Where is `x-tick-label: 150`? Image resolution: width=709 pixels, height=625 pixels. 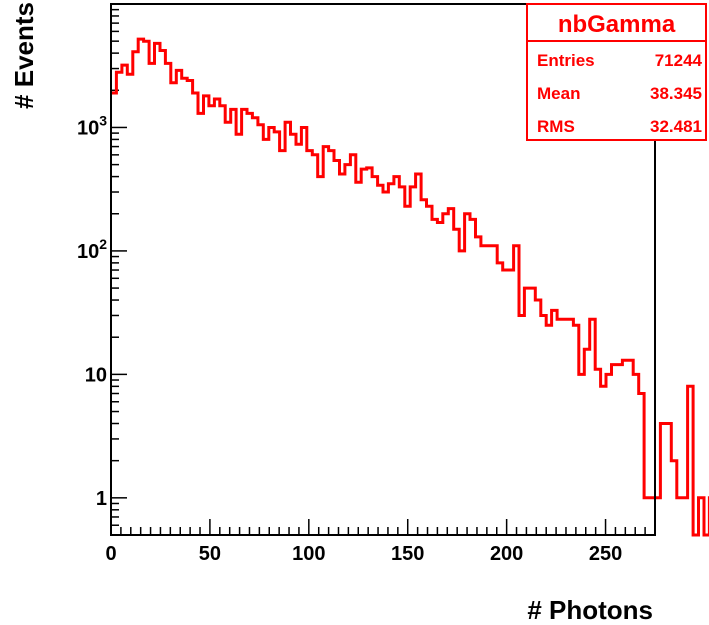 x-tick-label: 150 is located at coordinates (407, 554).